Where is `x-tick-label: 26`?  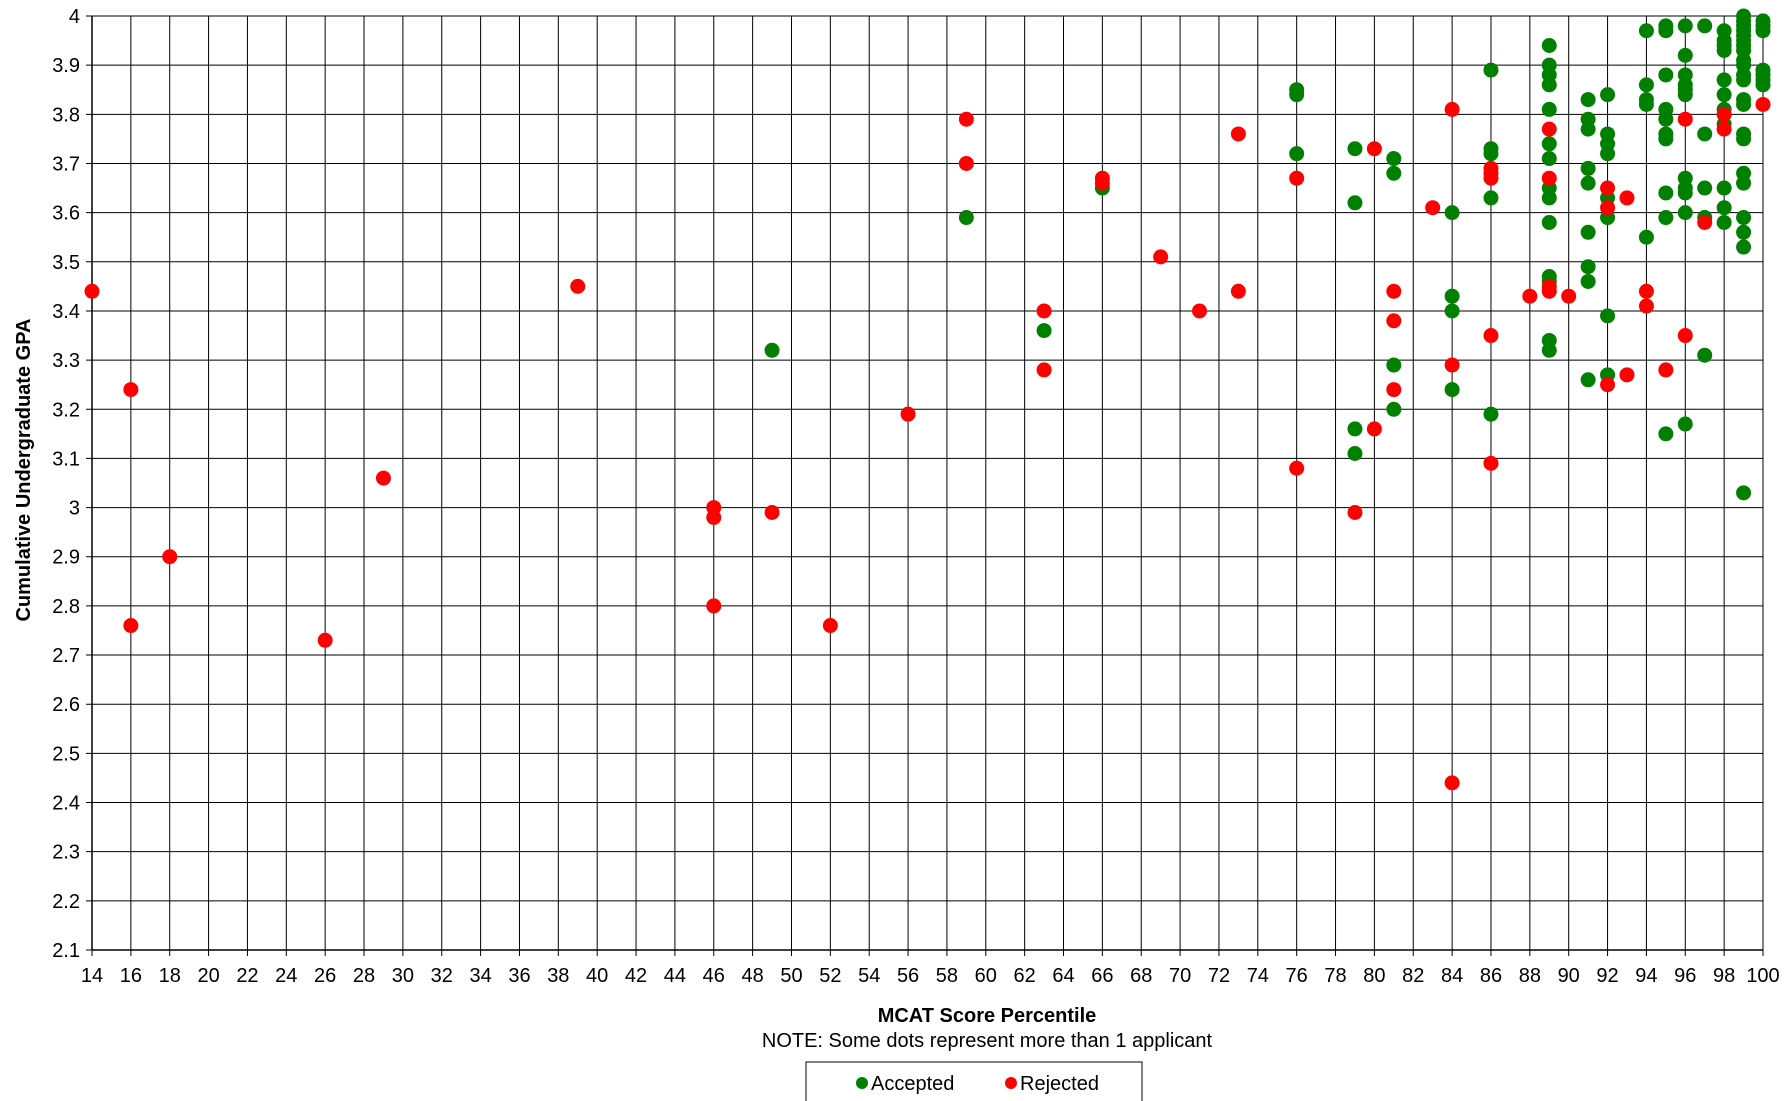 x-tick-label: 26 is located at coordinates (325, 976).